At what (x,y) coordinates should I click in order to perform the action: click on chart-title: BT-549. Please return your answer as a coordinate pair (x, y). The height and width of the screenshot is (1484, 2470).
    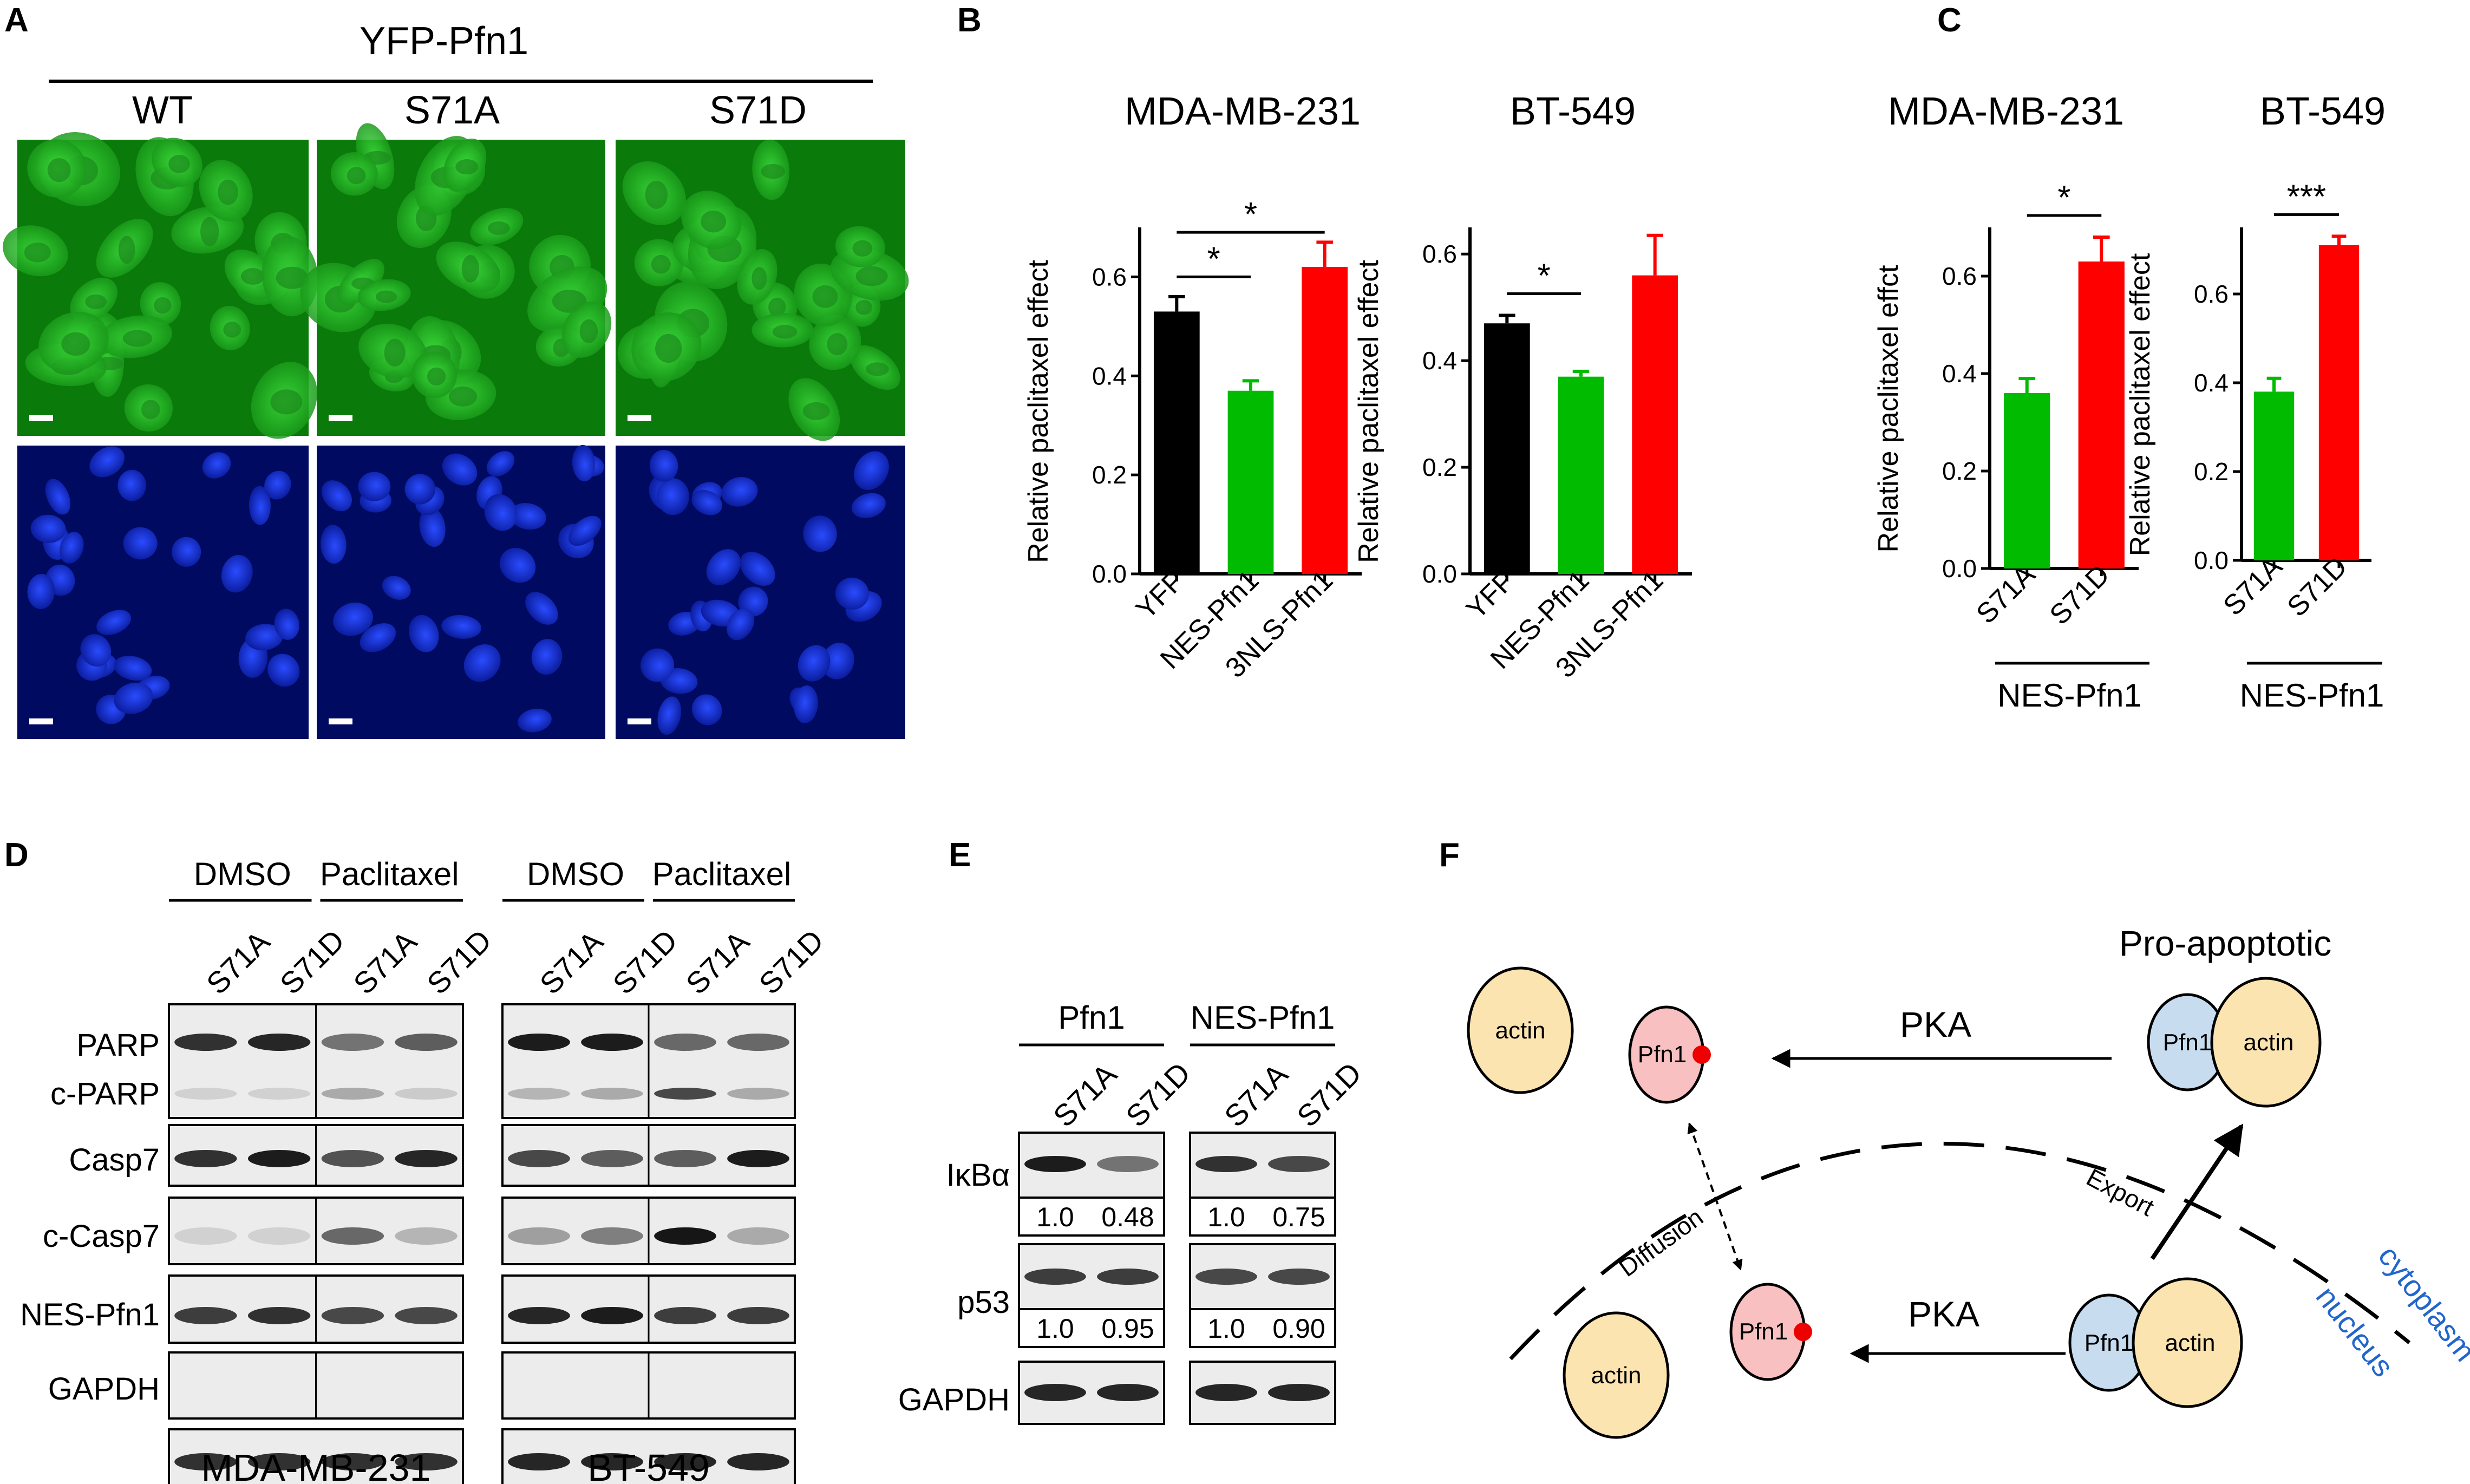
    Looking at the image, I should click on (2323, 111).